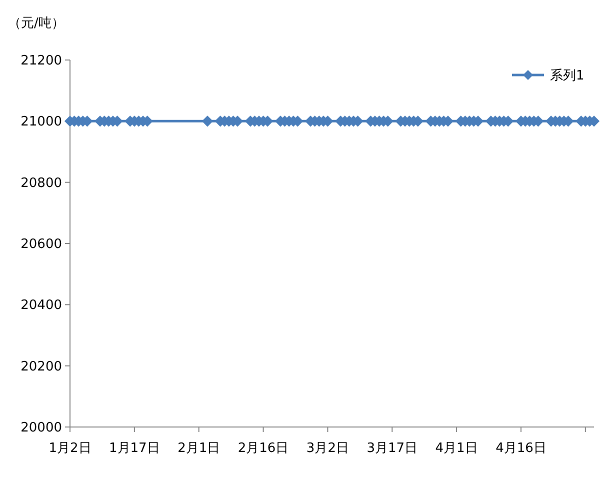 This screenshot has height=477, width=616. I want to click on x-tick-label: 1月17日, so click(134, 448).